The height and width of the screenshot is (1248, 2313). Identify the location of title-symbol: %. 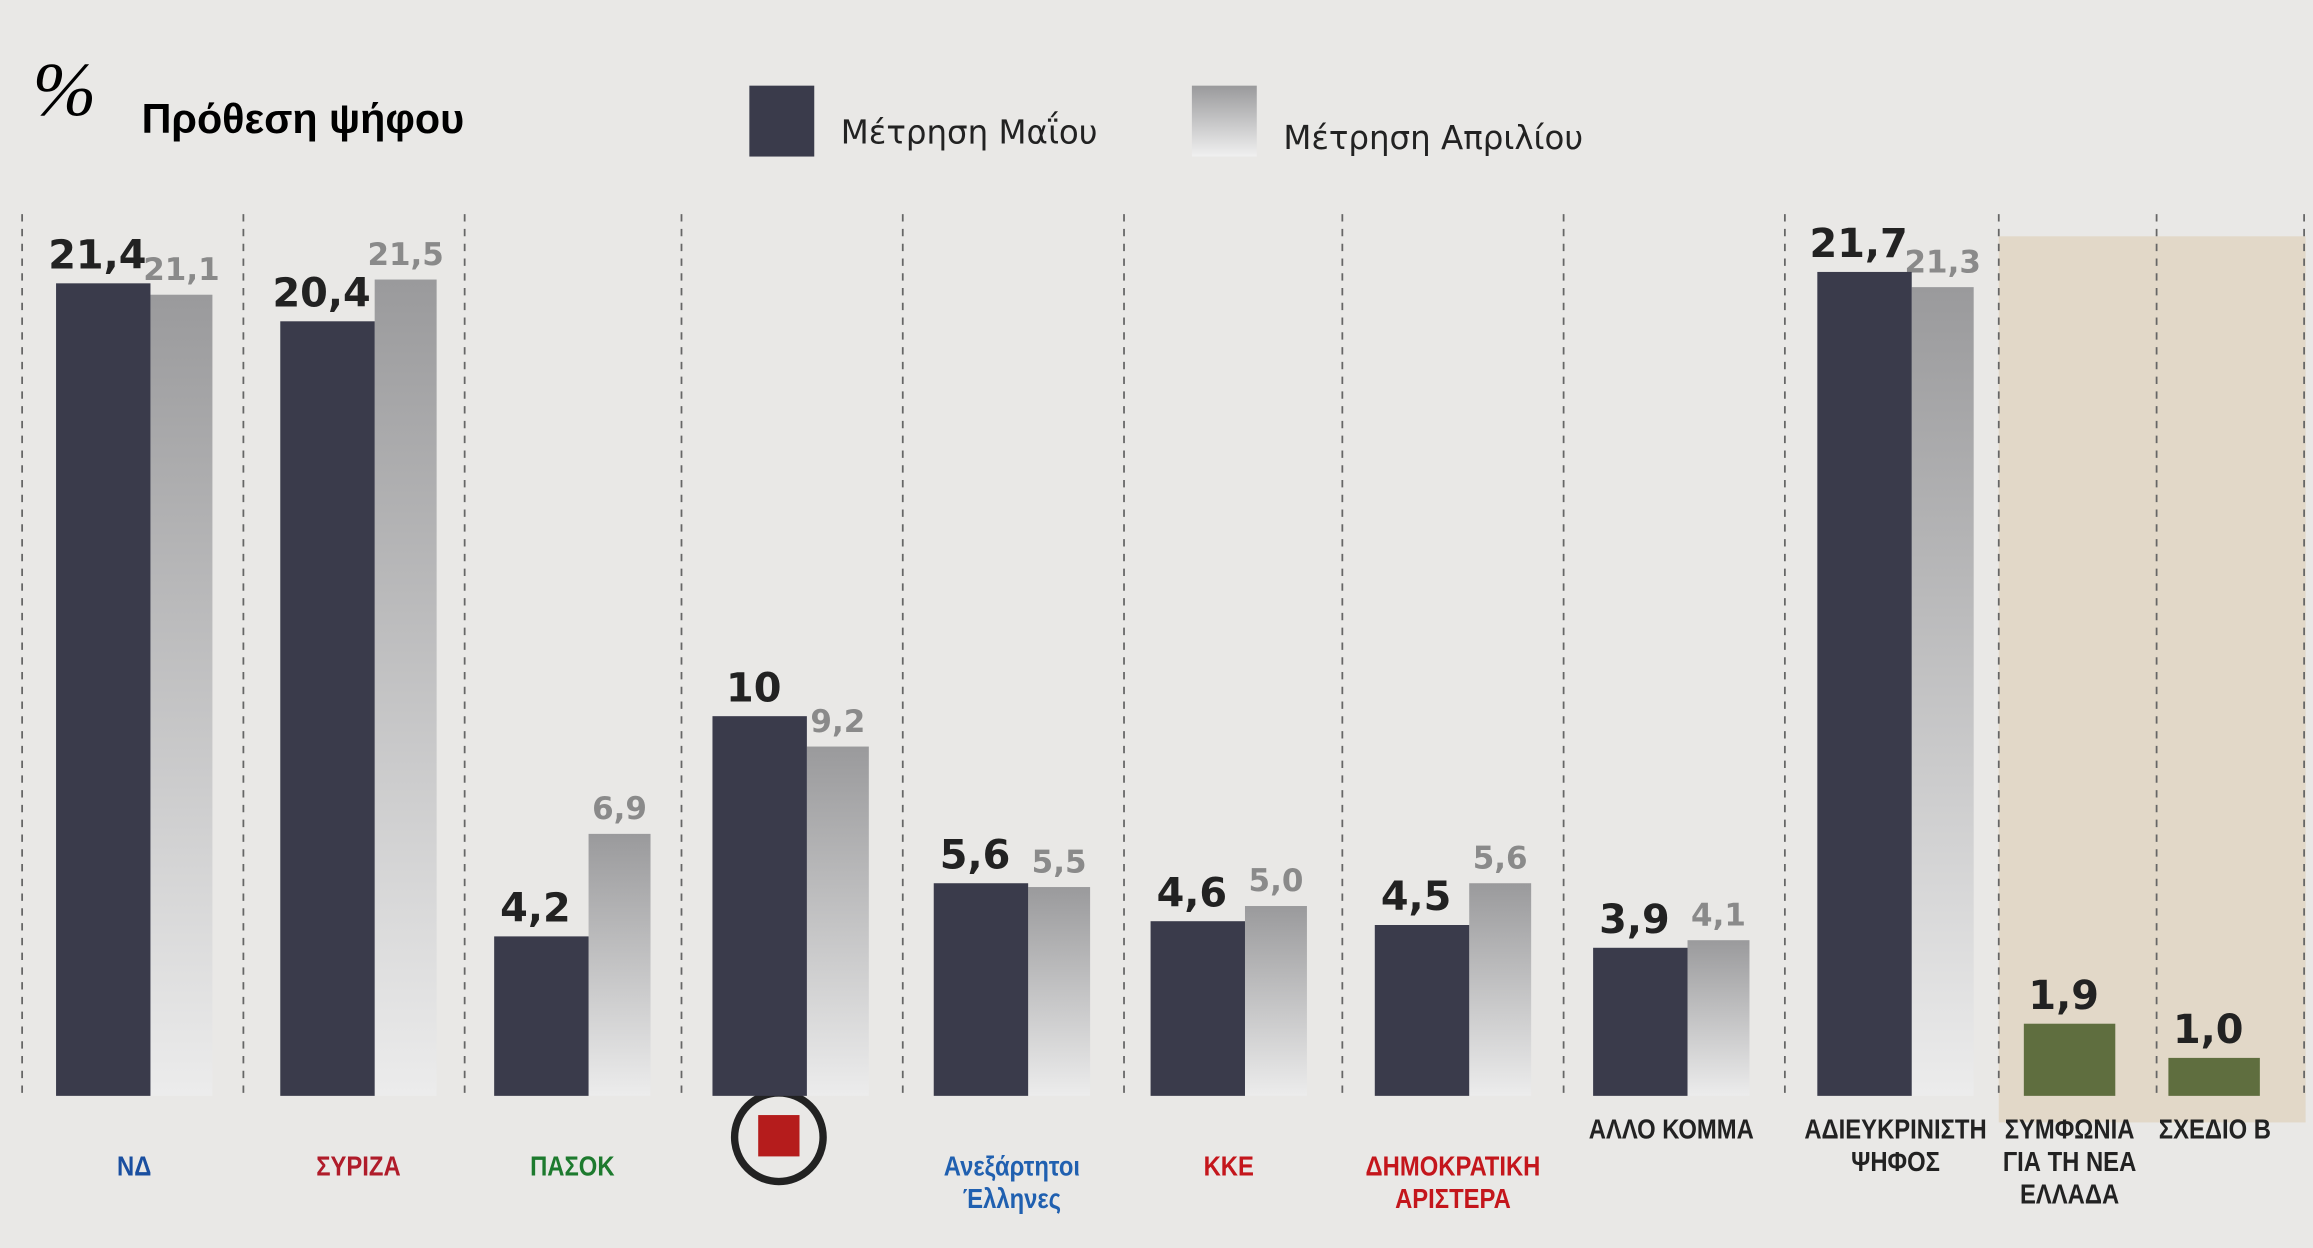
(64, 89).